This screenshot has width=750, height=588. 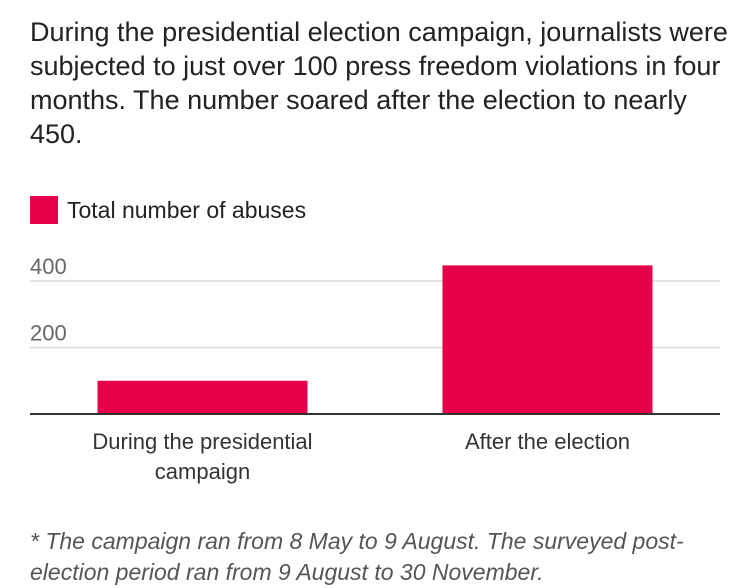 What do you see at coordinates (187, 209) in the screenshot?
I see `legend-label: Total number of abuses` at bounding box center [187, 209].